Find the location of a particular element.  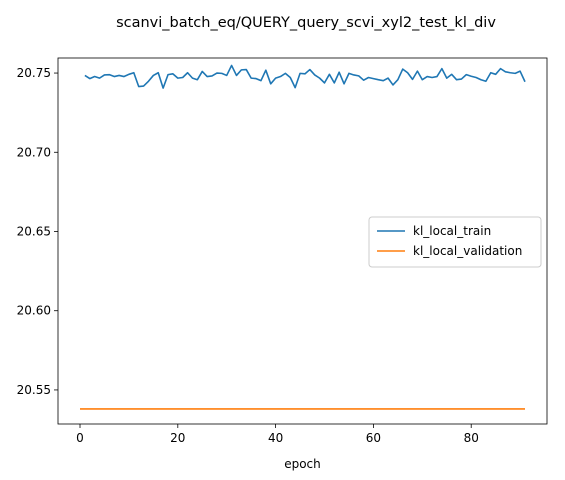

legend-box is located at coordinates (455, 242).